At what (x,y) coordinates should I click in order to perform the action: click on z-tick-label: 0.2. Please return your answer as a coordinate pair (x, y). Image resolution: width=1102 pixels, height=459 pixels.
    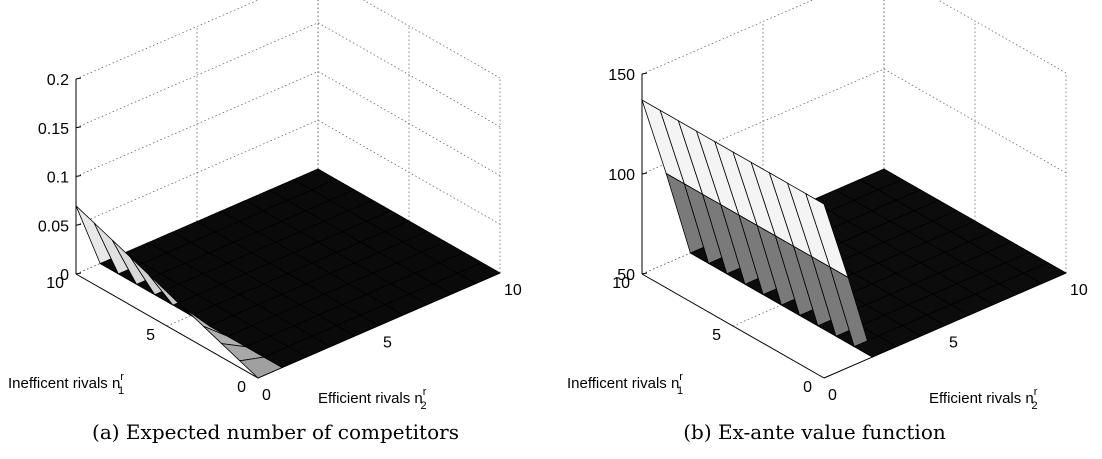
    Looking at the image, I should click on (58, 80).